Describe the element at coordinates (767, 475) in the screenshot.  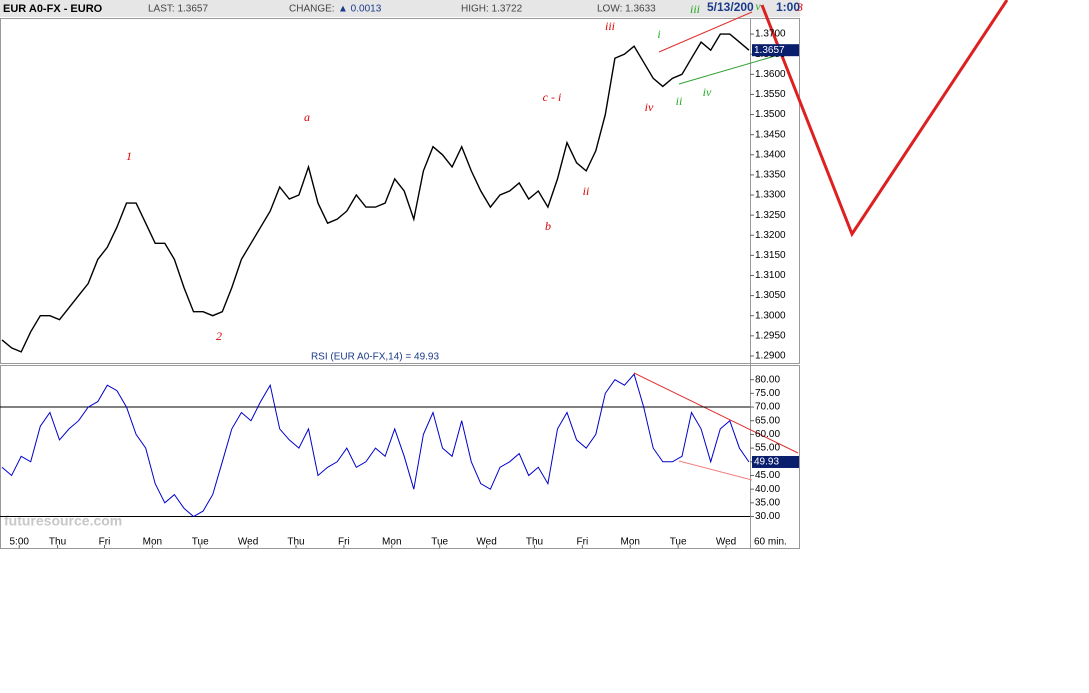
I see `y-tick-label: 45.00` at that location.